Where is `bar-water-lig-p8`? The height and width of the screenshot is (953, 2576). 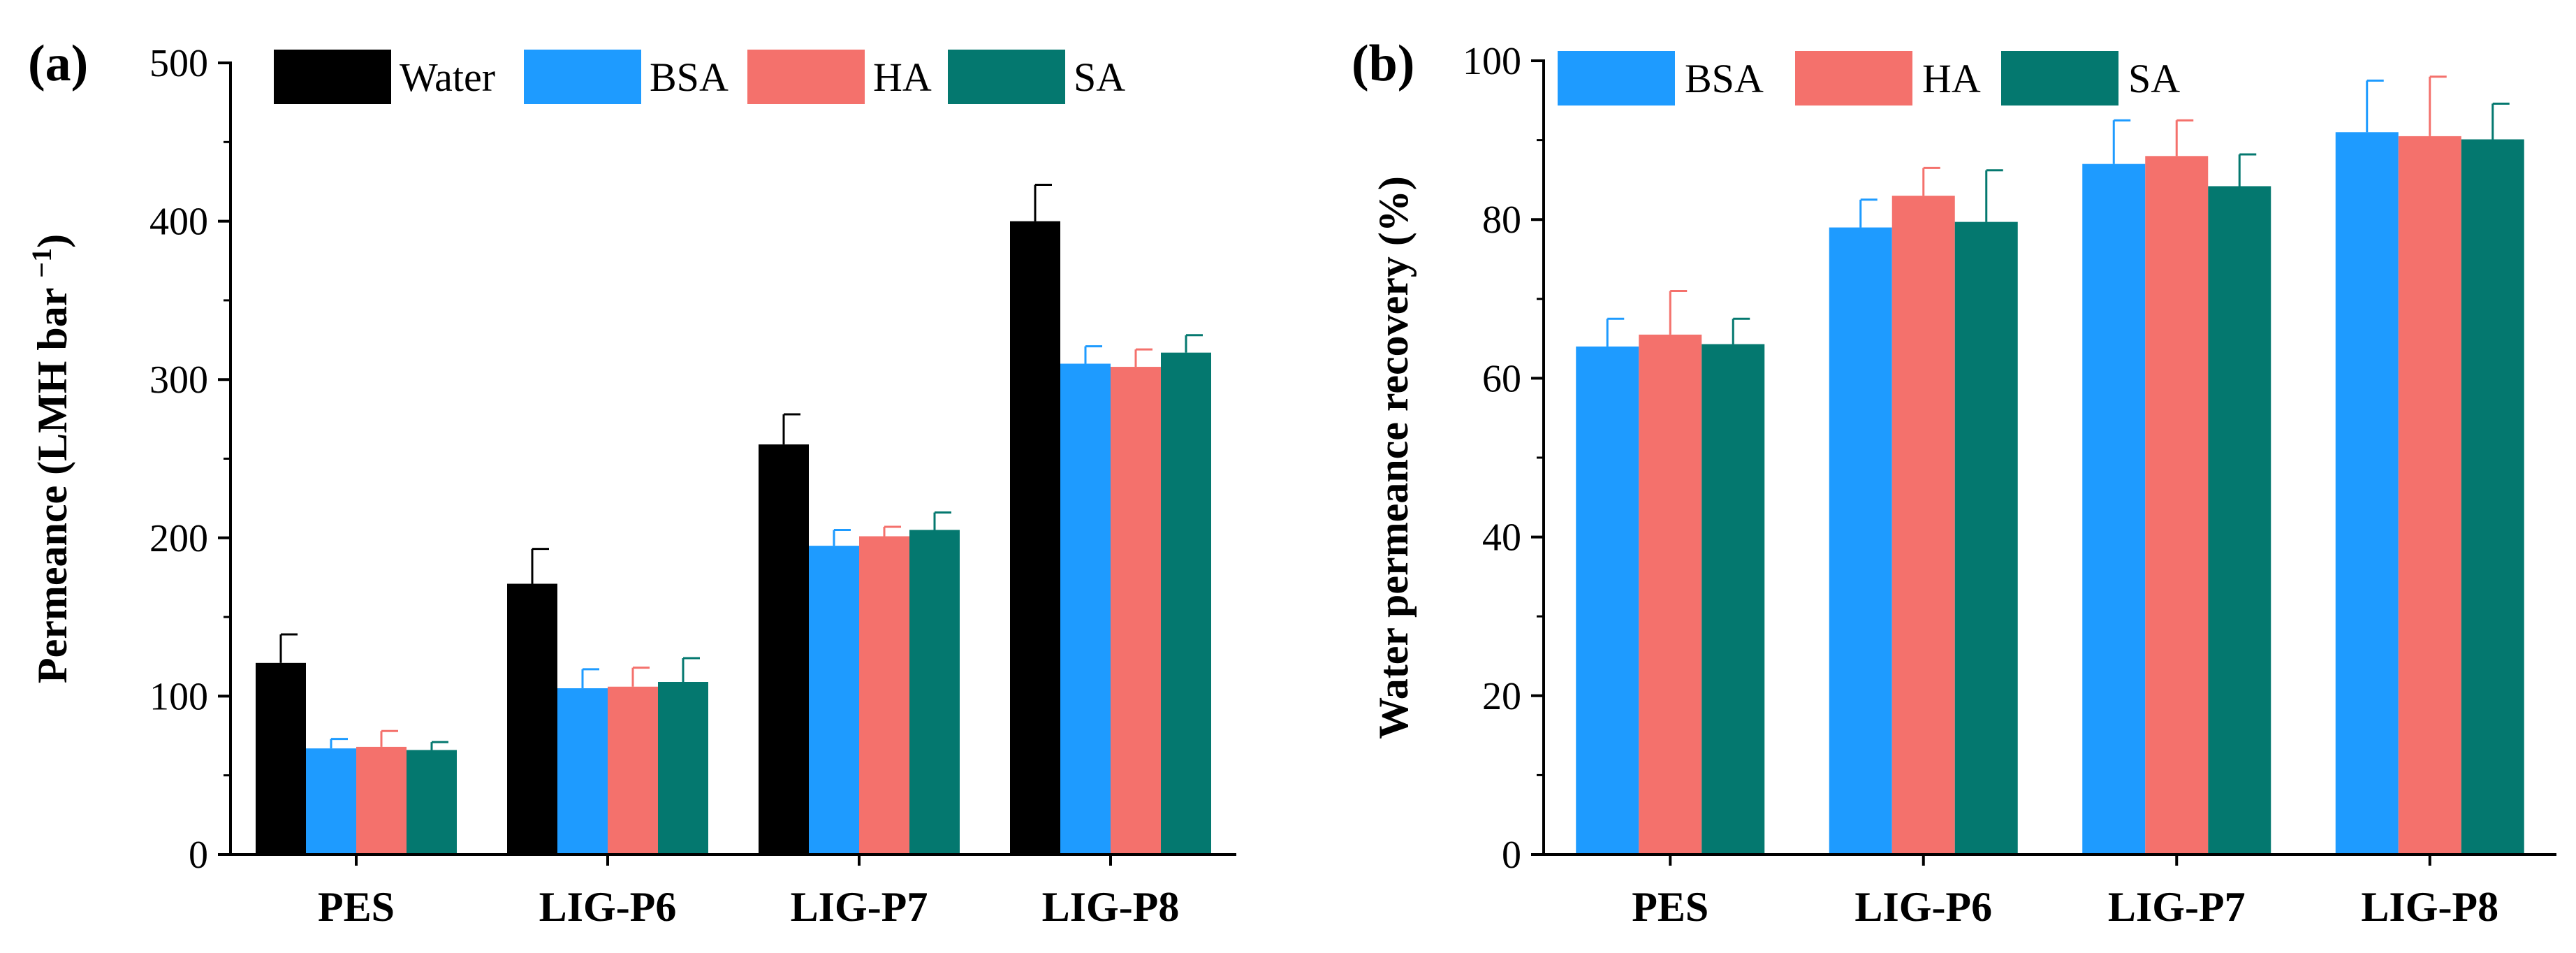 bar-water-lig-p8 is located at coordinates (1035, 538).